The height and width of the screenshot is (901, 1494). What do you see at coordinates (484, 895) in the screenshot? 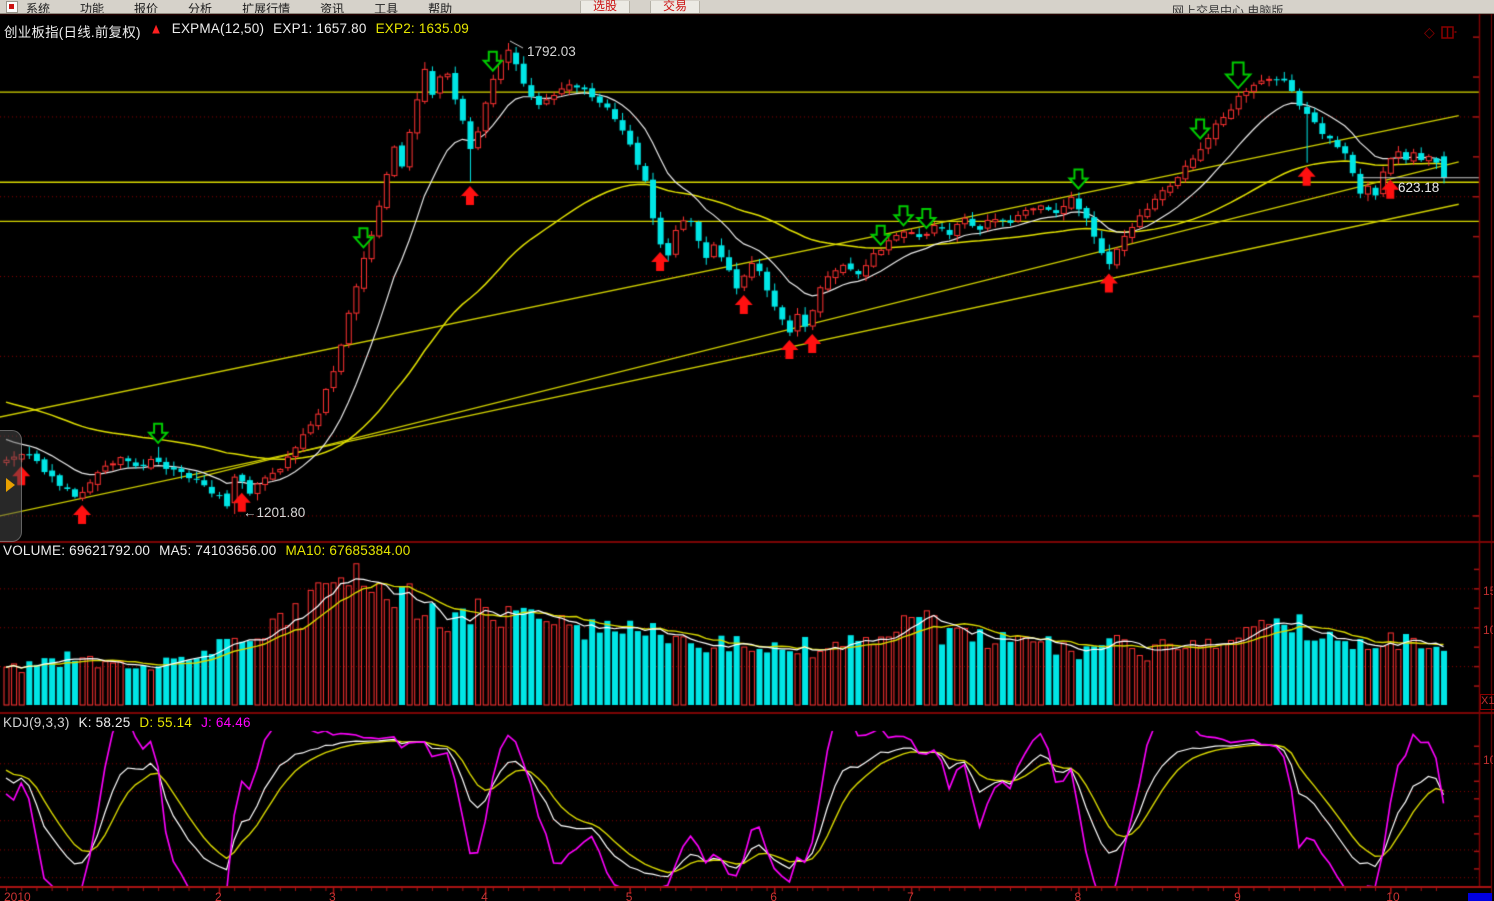
I see `axis-month-label-4: 4` at bounding box center [484, 895].